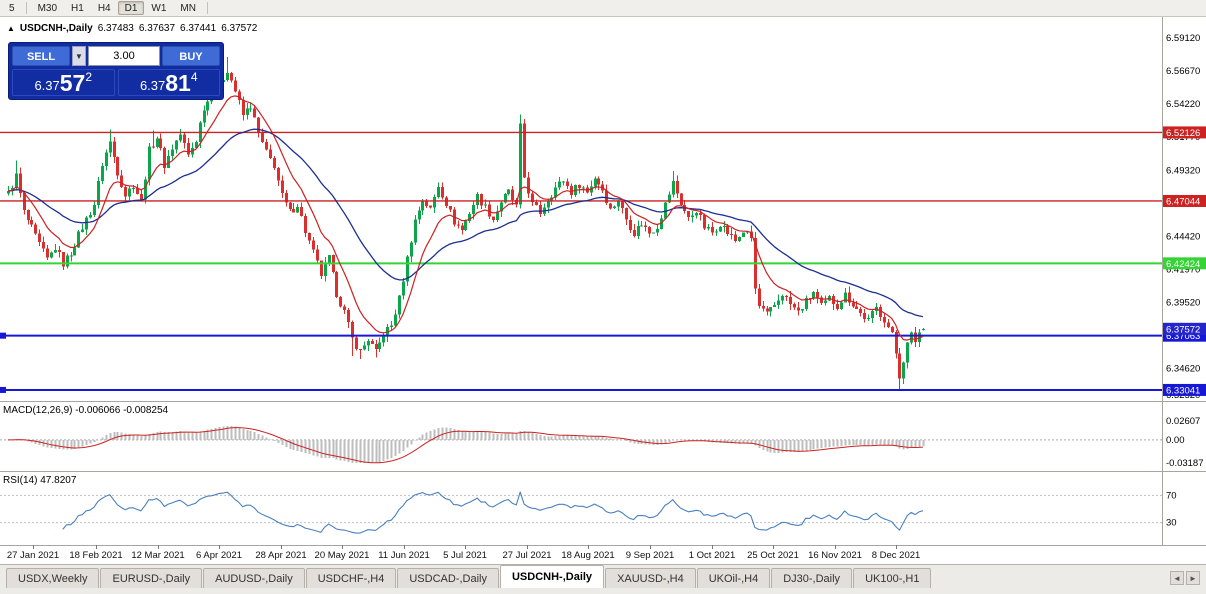  I want to click on chart-tab-usdcad: USDCAD-,Daily, so click(448, 578).